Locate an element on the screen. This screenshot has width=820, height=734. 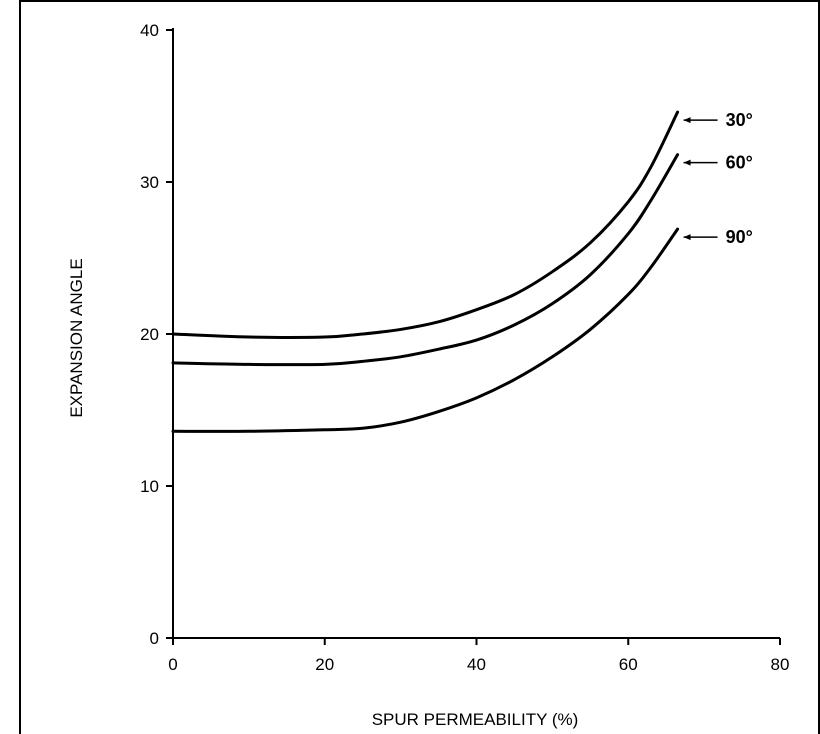
y-tick-label: 10 is located at coordinates (149, 486).